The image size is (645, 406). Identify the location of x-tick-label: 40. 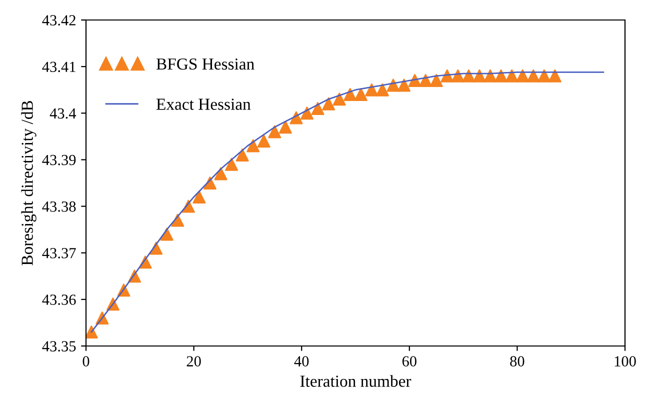
(301, 361).